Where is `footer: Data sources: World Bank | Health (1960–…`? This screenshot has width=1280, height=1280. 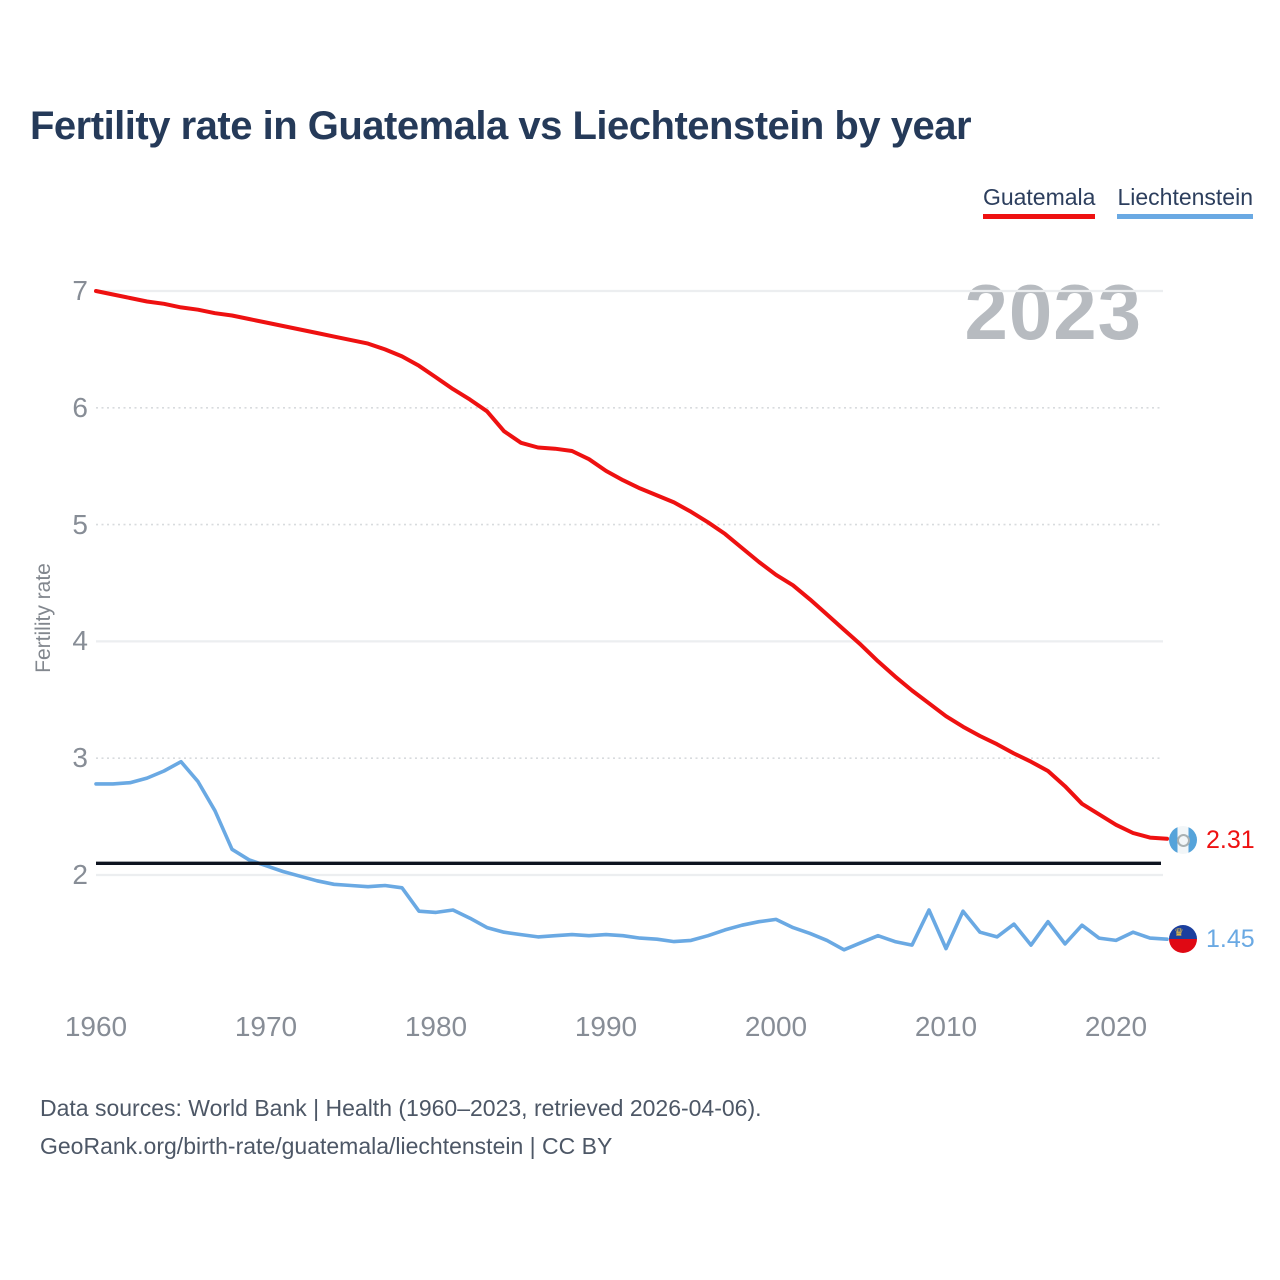 footer: Data sources: World Bank | Health (1960–… is located at coordinates (401, 1127).